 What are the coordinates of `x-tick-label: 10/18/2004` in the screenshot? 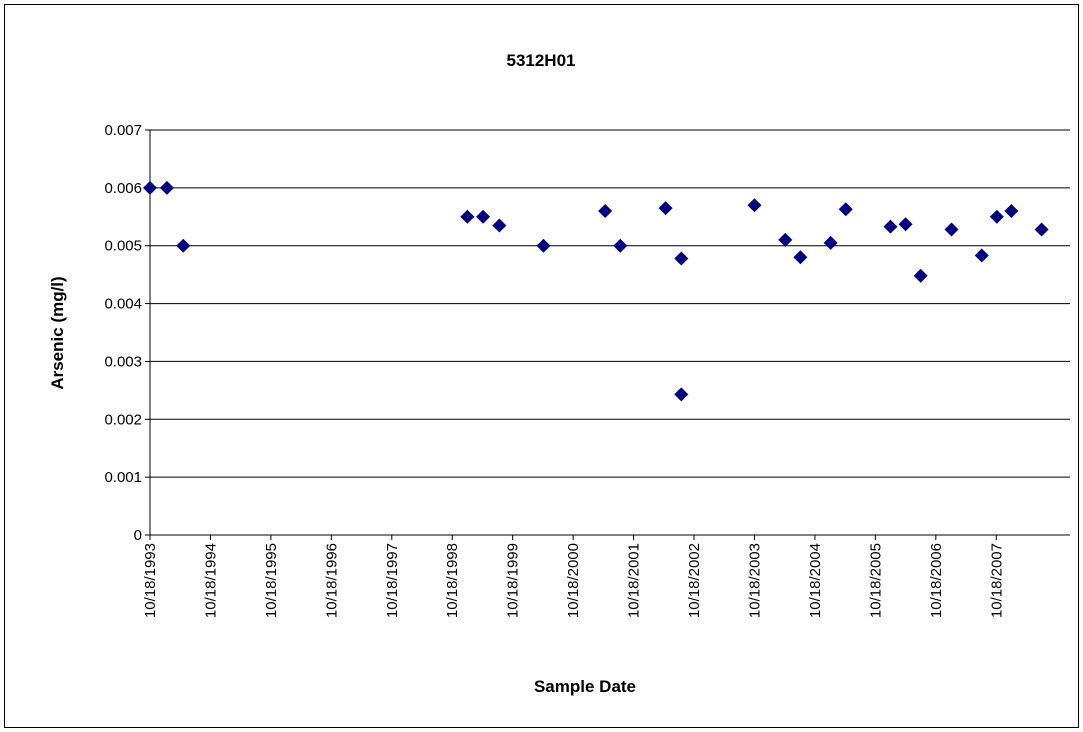 It's located at (815, 580).